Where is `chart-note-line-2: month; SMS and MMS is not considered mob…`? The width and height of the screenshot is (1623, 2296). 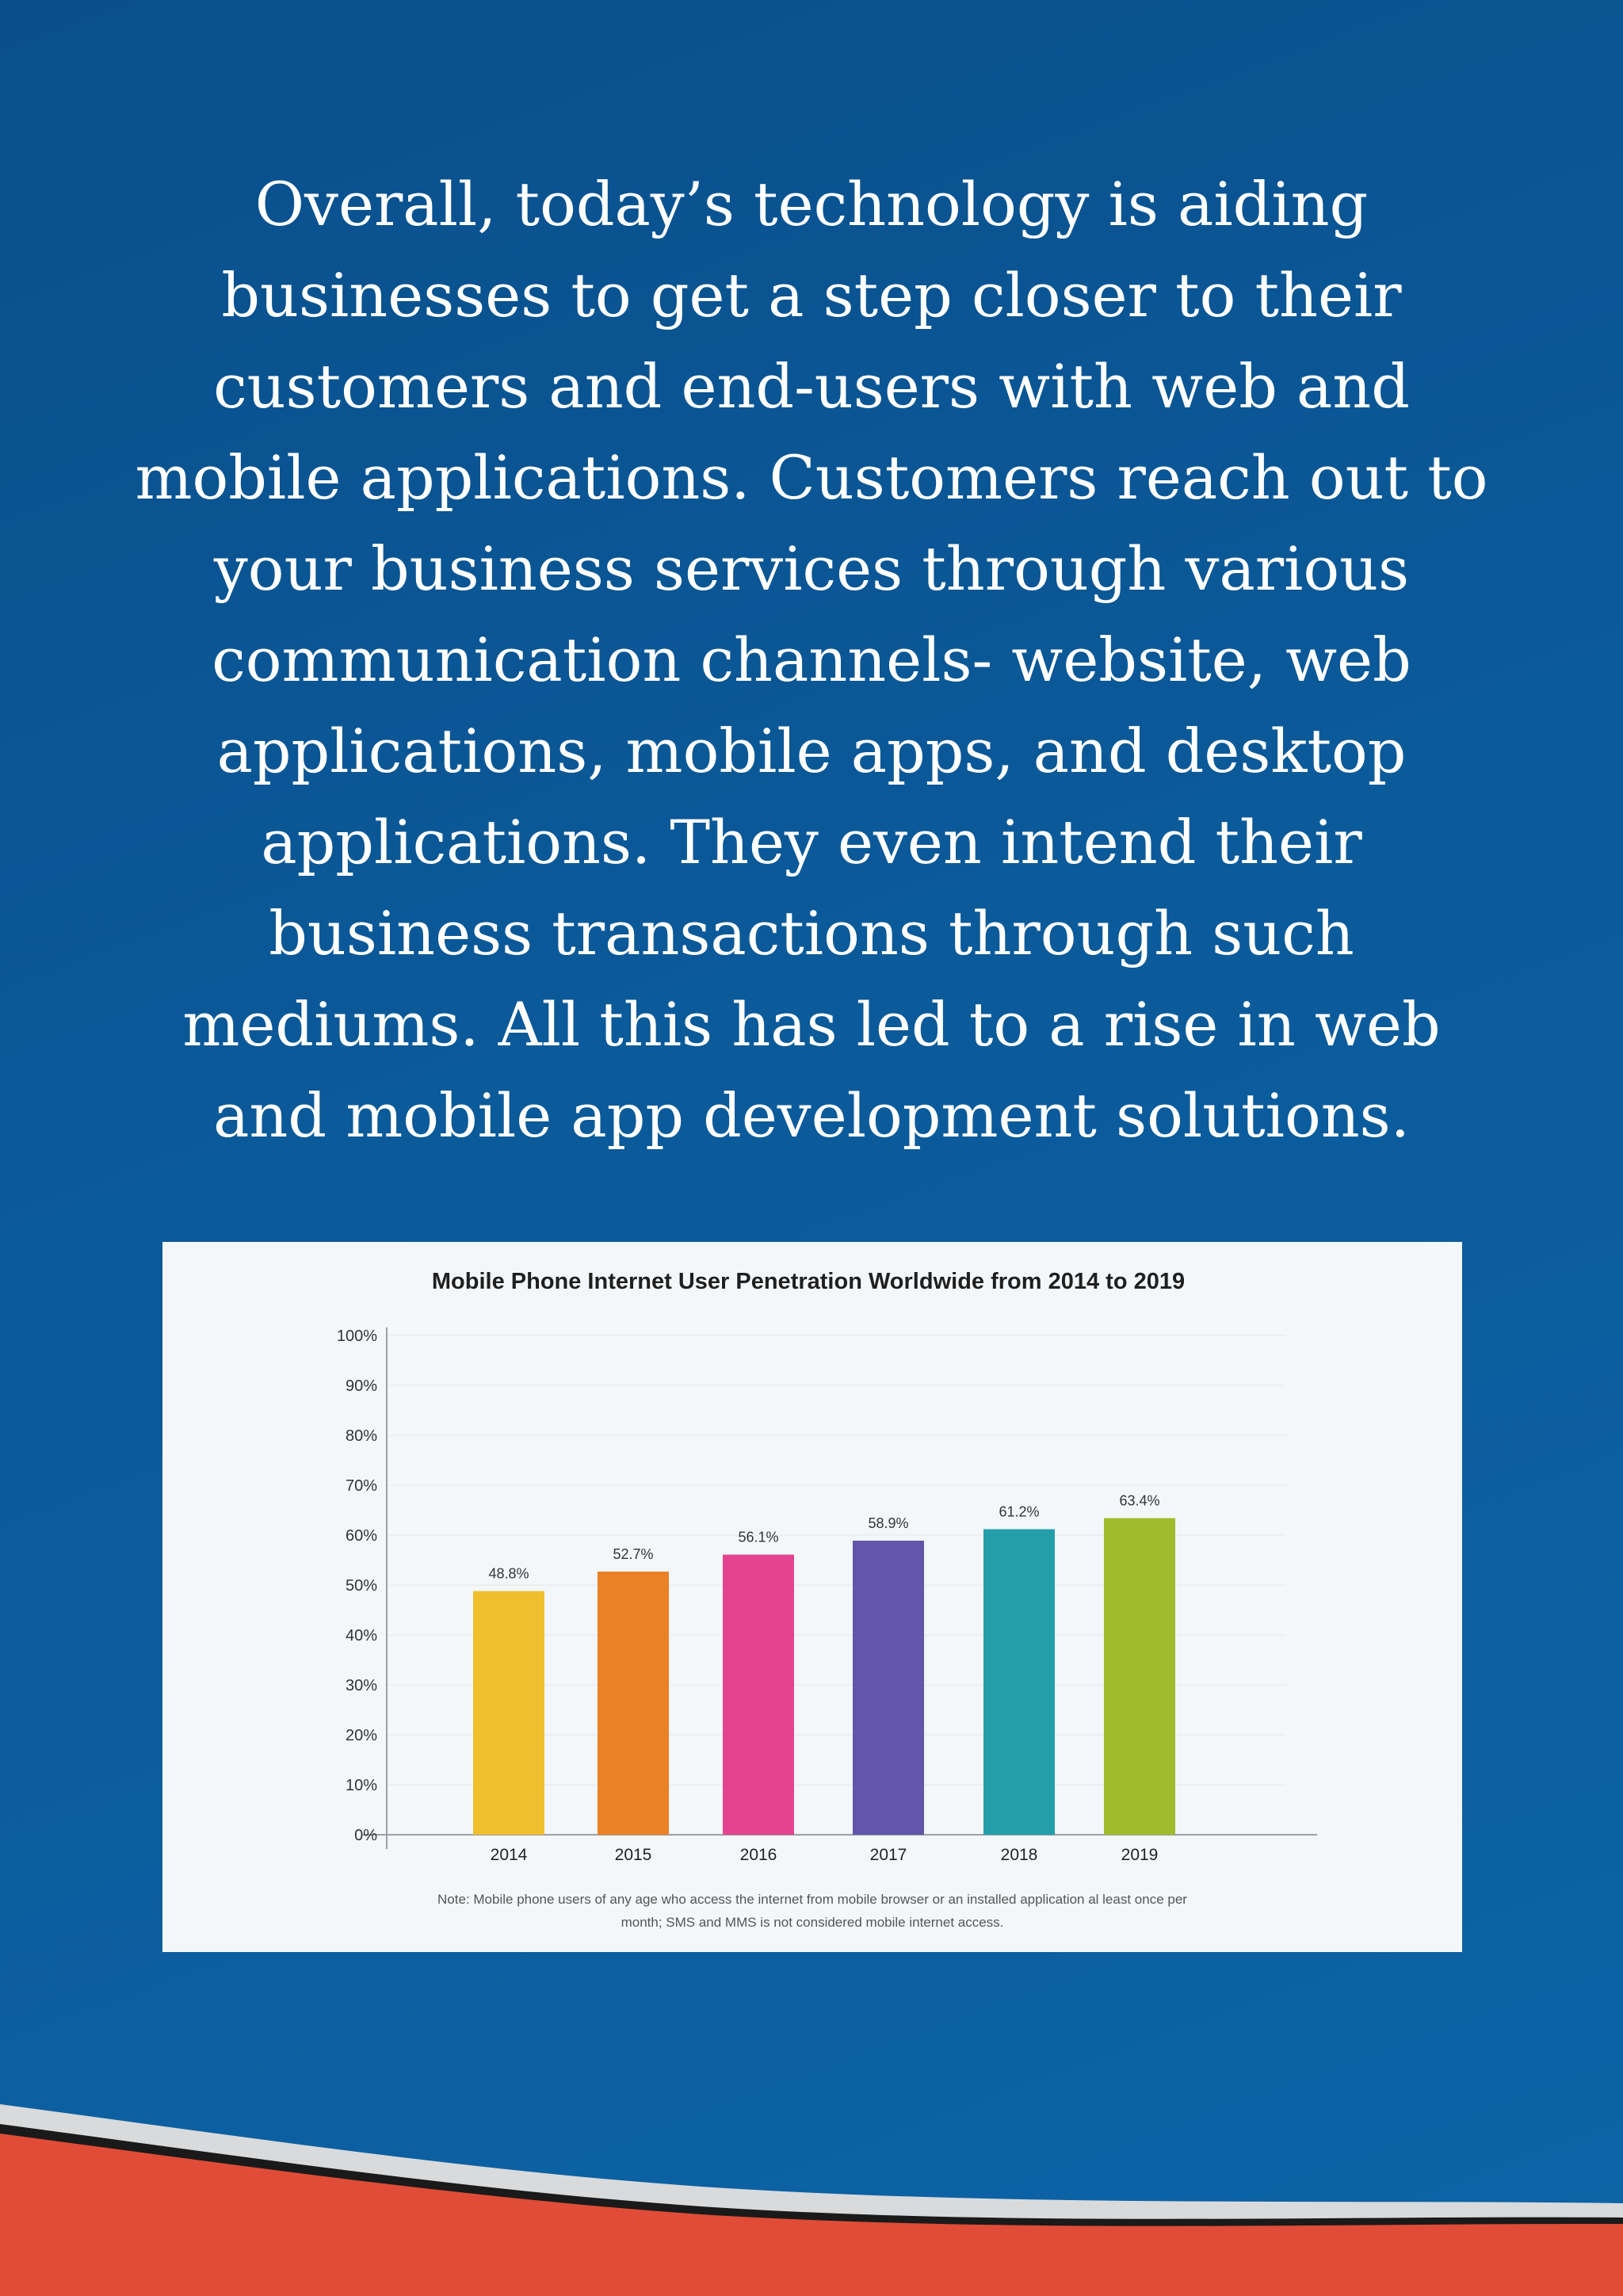 chart-note-line-2: month; SMS and MMS is not considered mob… is located at coordinates (813, 1922).